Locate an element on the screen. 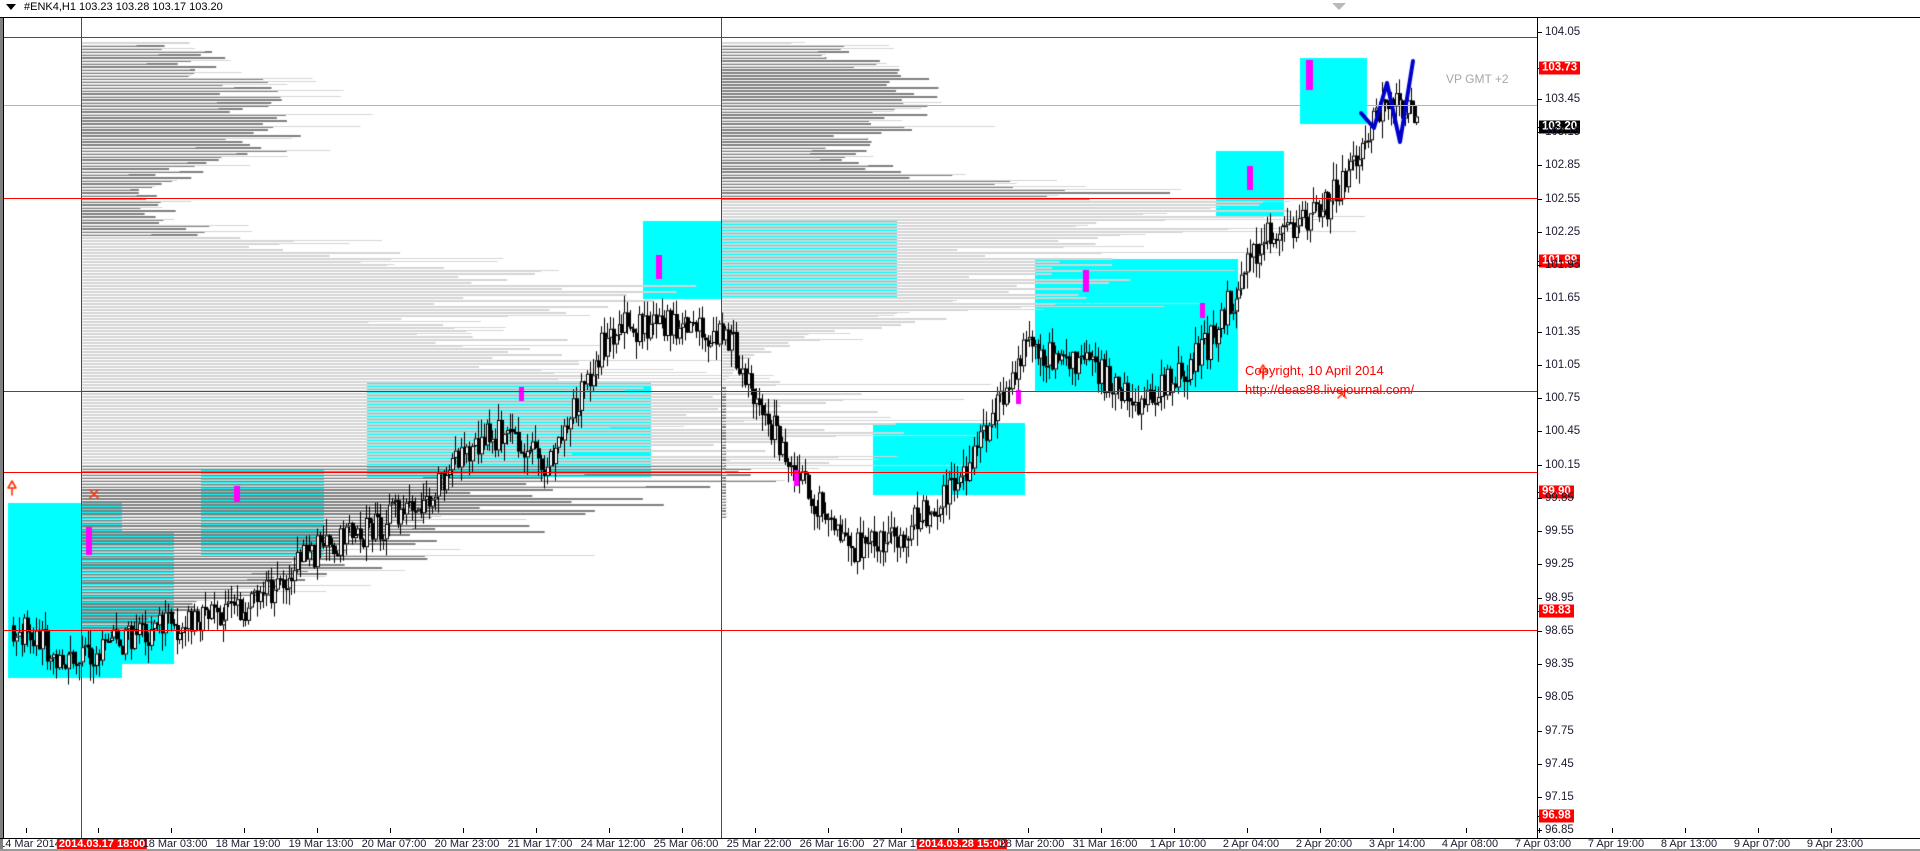 The height and width of the screenshot is (851, 1920). copyright-line-1: Copyright, 10 April 2014 is located at coordinates (1314, 370).